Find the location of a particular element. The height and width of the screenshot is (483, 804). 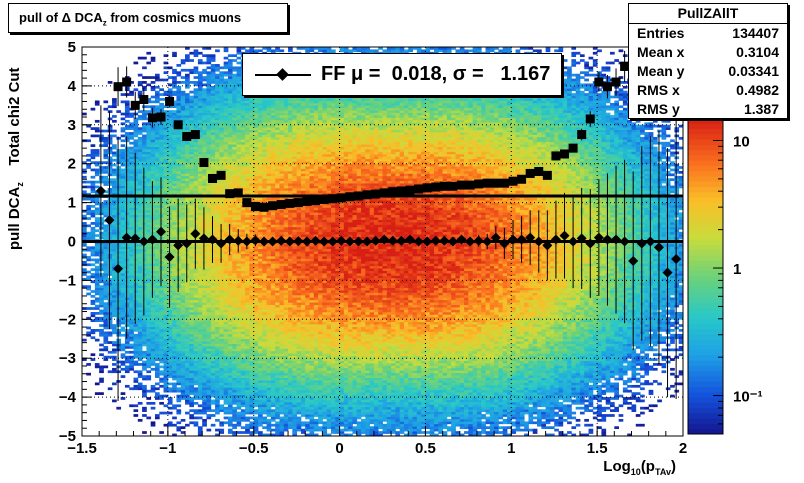

stats-value: 1.387 is located at coordinates (761, 109).